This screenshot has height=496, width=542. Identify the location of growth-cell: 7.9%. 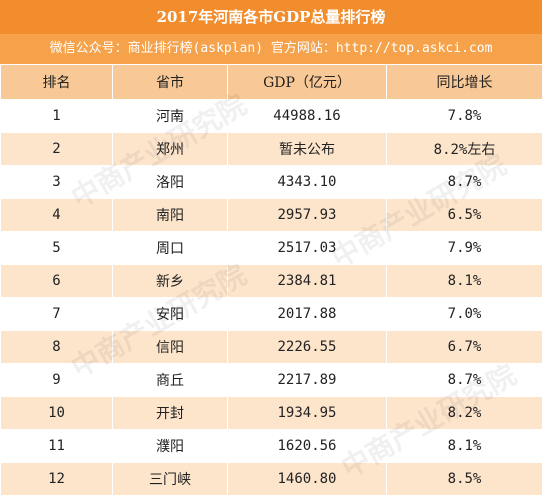
(464, 248).